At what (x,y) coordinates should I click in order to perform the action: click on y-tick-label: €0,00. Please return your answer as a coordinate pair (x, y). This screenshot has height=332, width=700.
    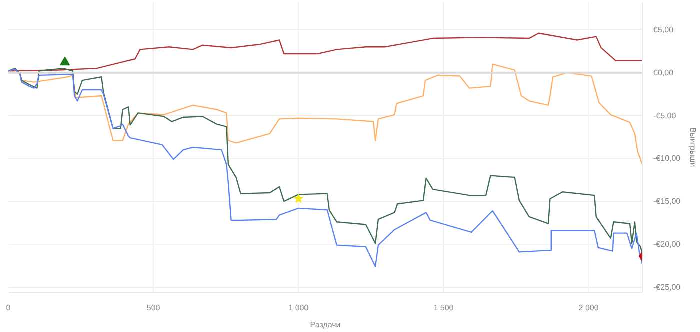
    Looking at the image, I should click on (664, 73).